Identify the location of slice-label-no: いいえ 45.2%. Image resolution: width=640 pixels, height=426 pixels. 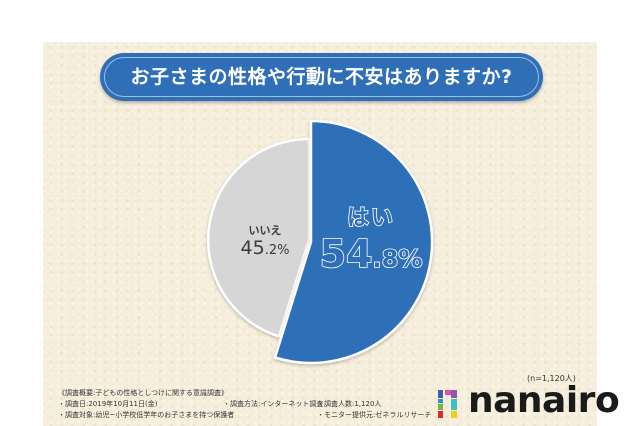
(265, 243).